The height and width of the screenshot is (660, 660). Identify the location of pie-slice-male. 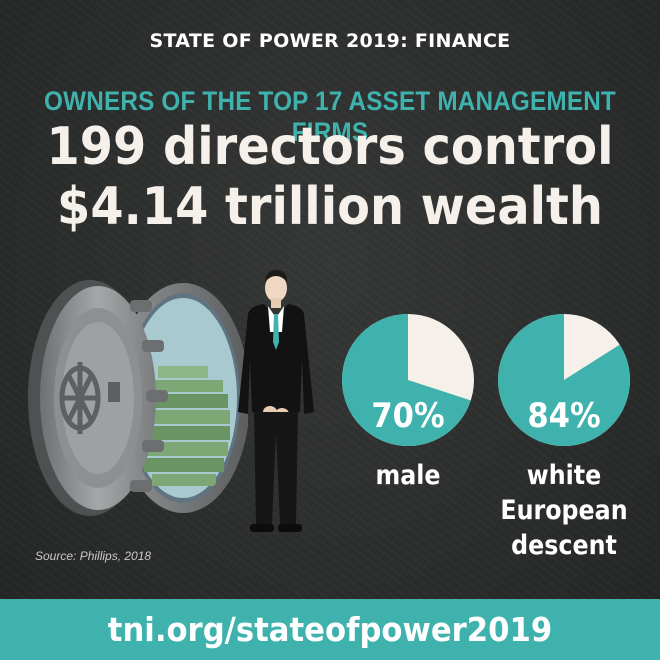
(406, 380).